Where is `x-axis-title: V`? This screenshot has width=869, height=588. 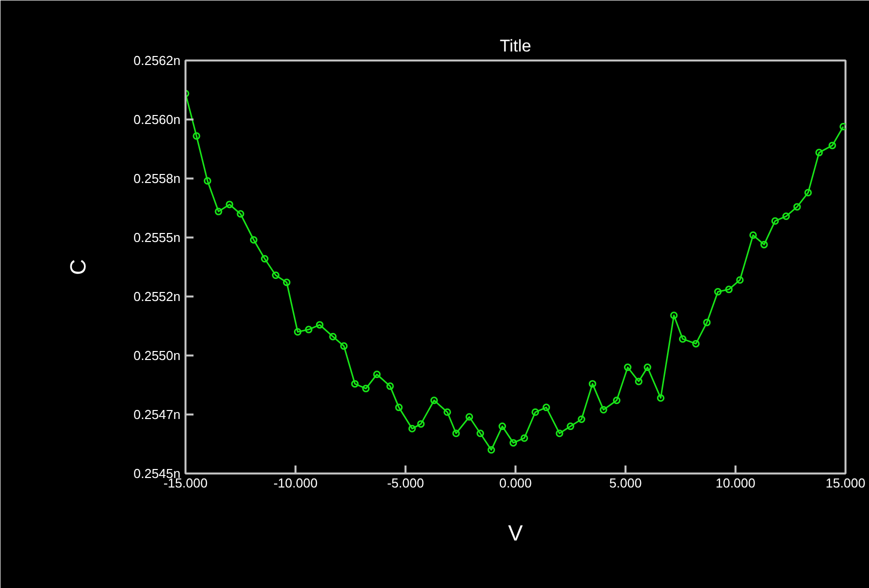
x-axis-title: V is located at coordinates (516, 533).